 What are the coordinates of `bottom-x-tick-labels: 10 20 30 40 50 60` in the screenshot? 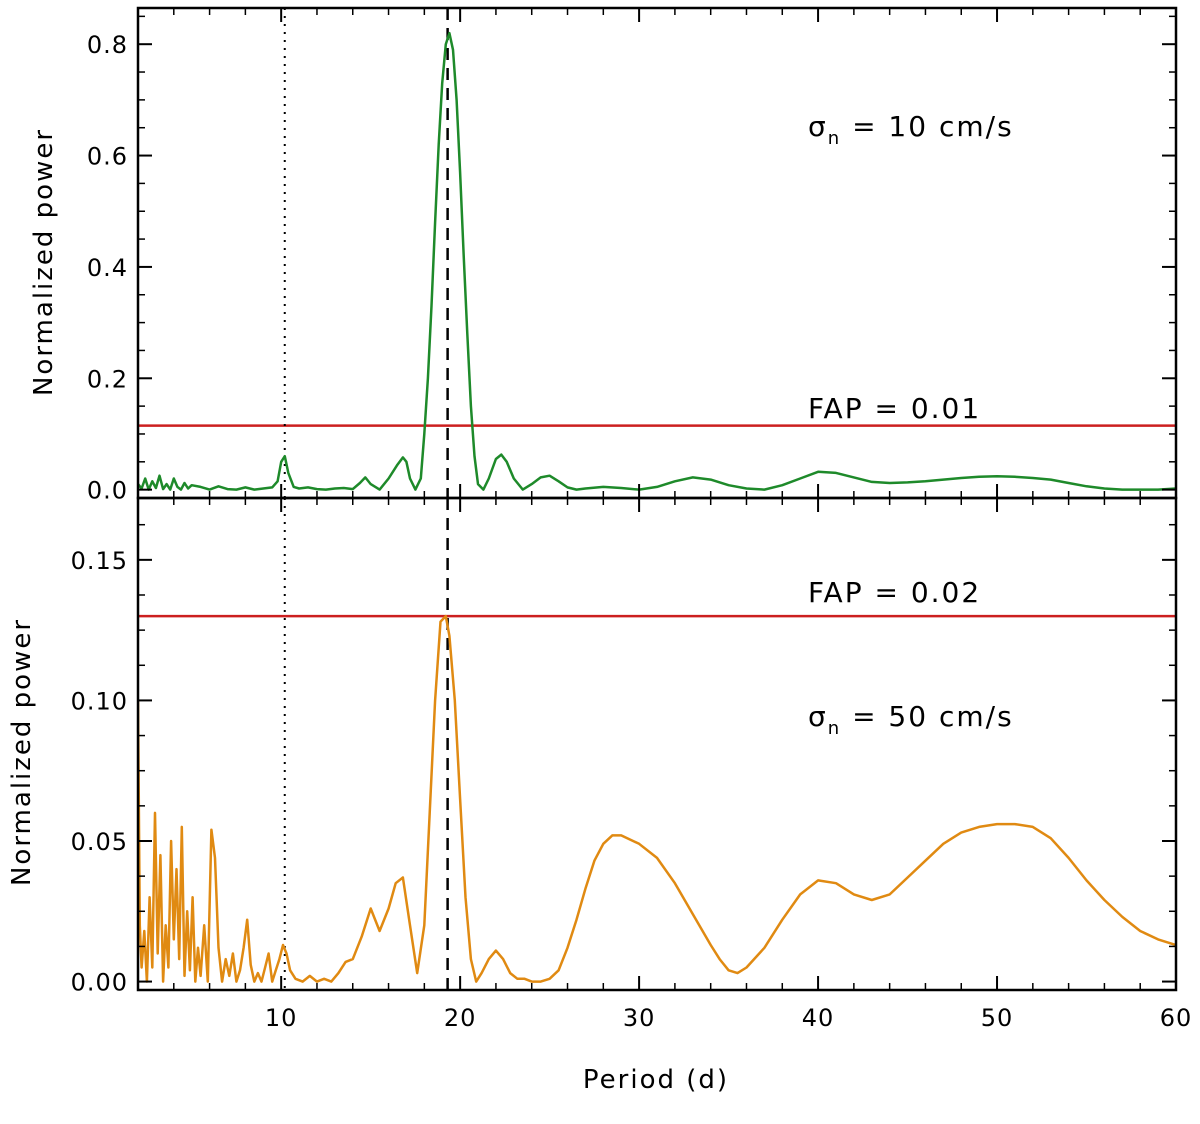 It's located at (729, 1018).